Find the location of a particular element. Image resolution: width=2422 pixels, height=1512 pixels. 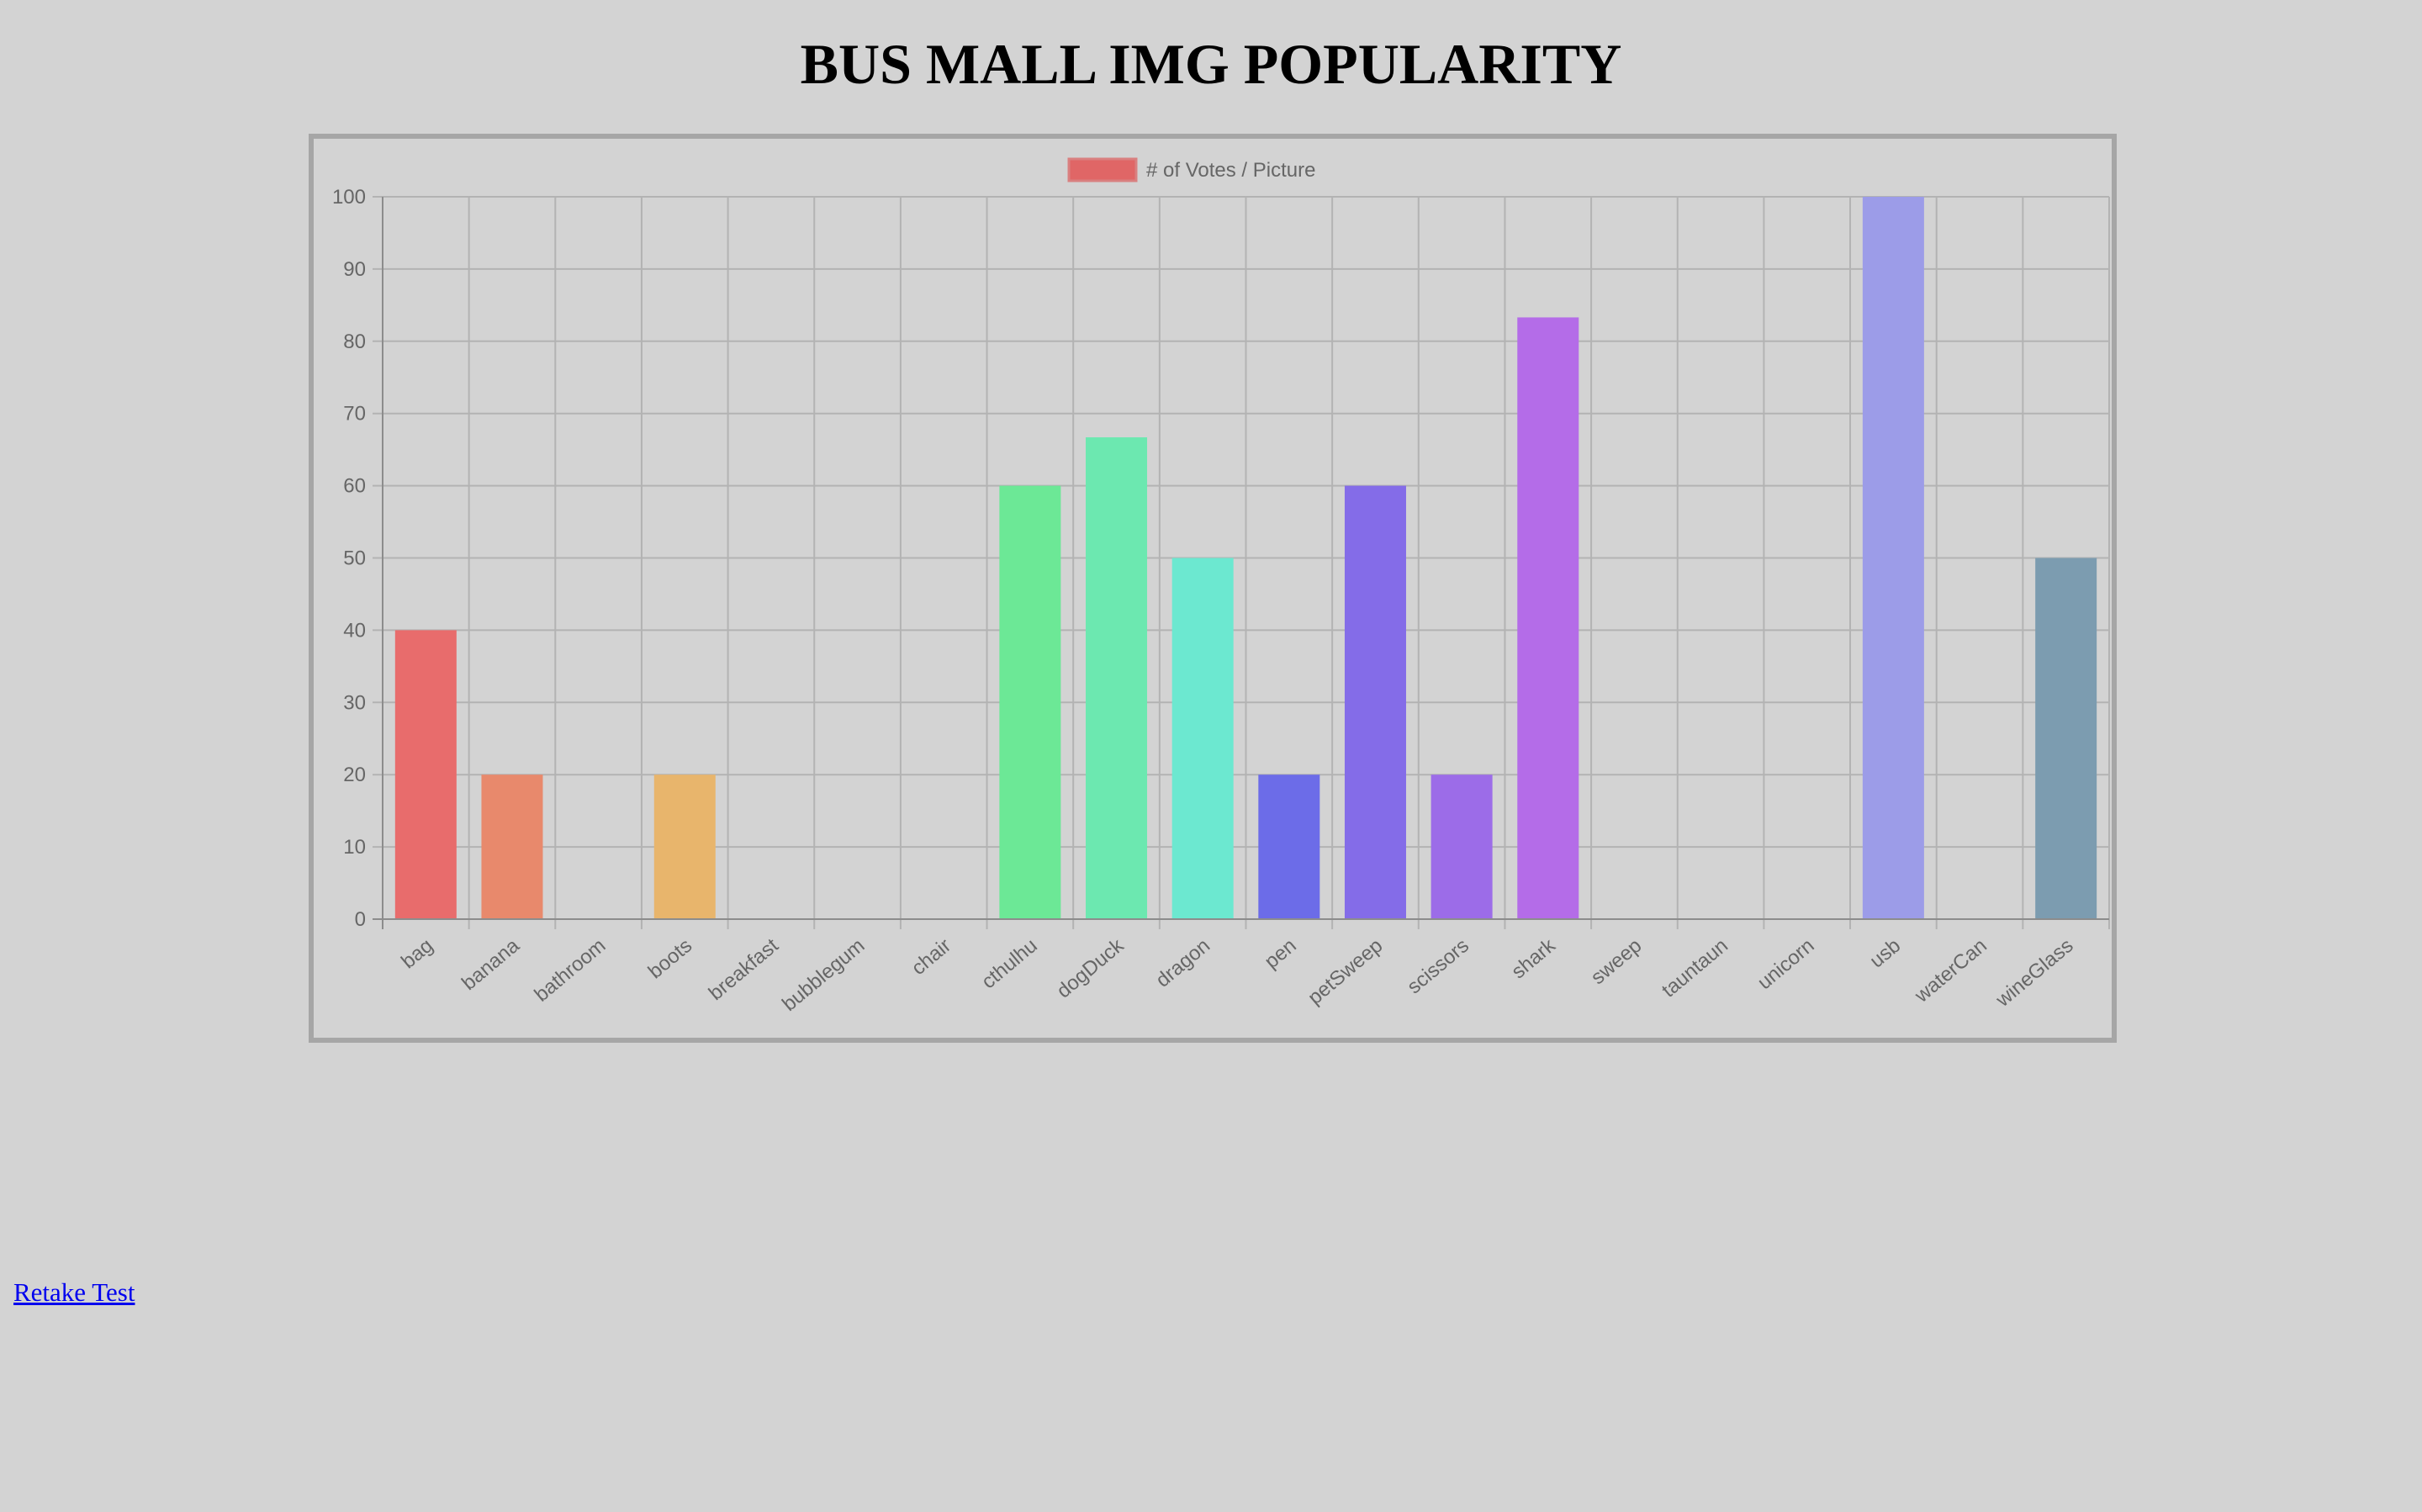

x-tick-label: dragon is located at coordinates (1182, 963).